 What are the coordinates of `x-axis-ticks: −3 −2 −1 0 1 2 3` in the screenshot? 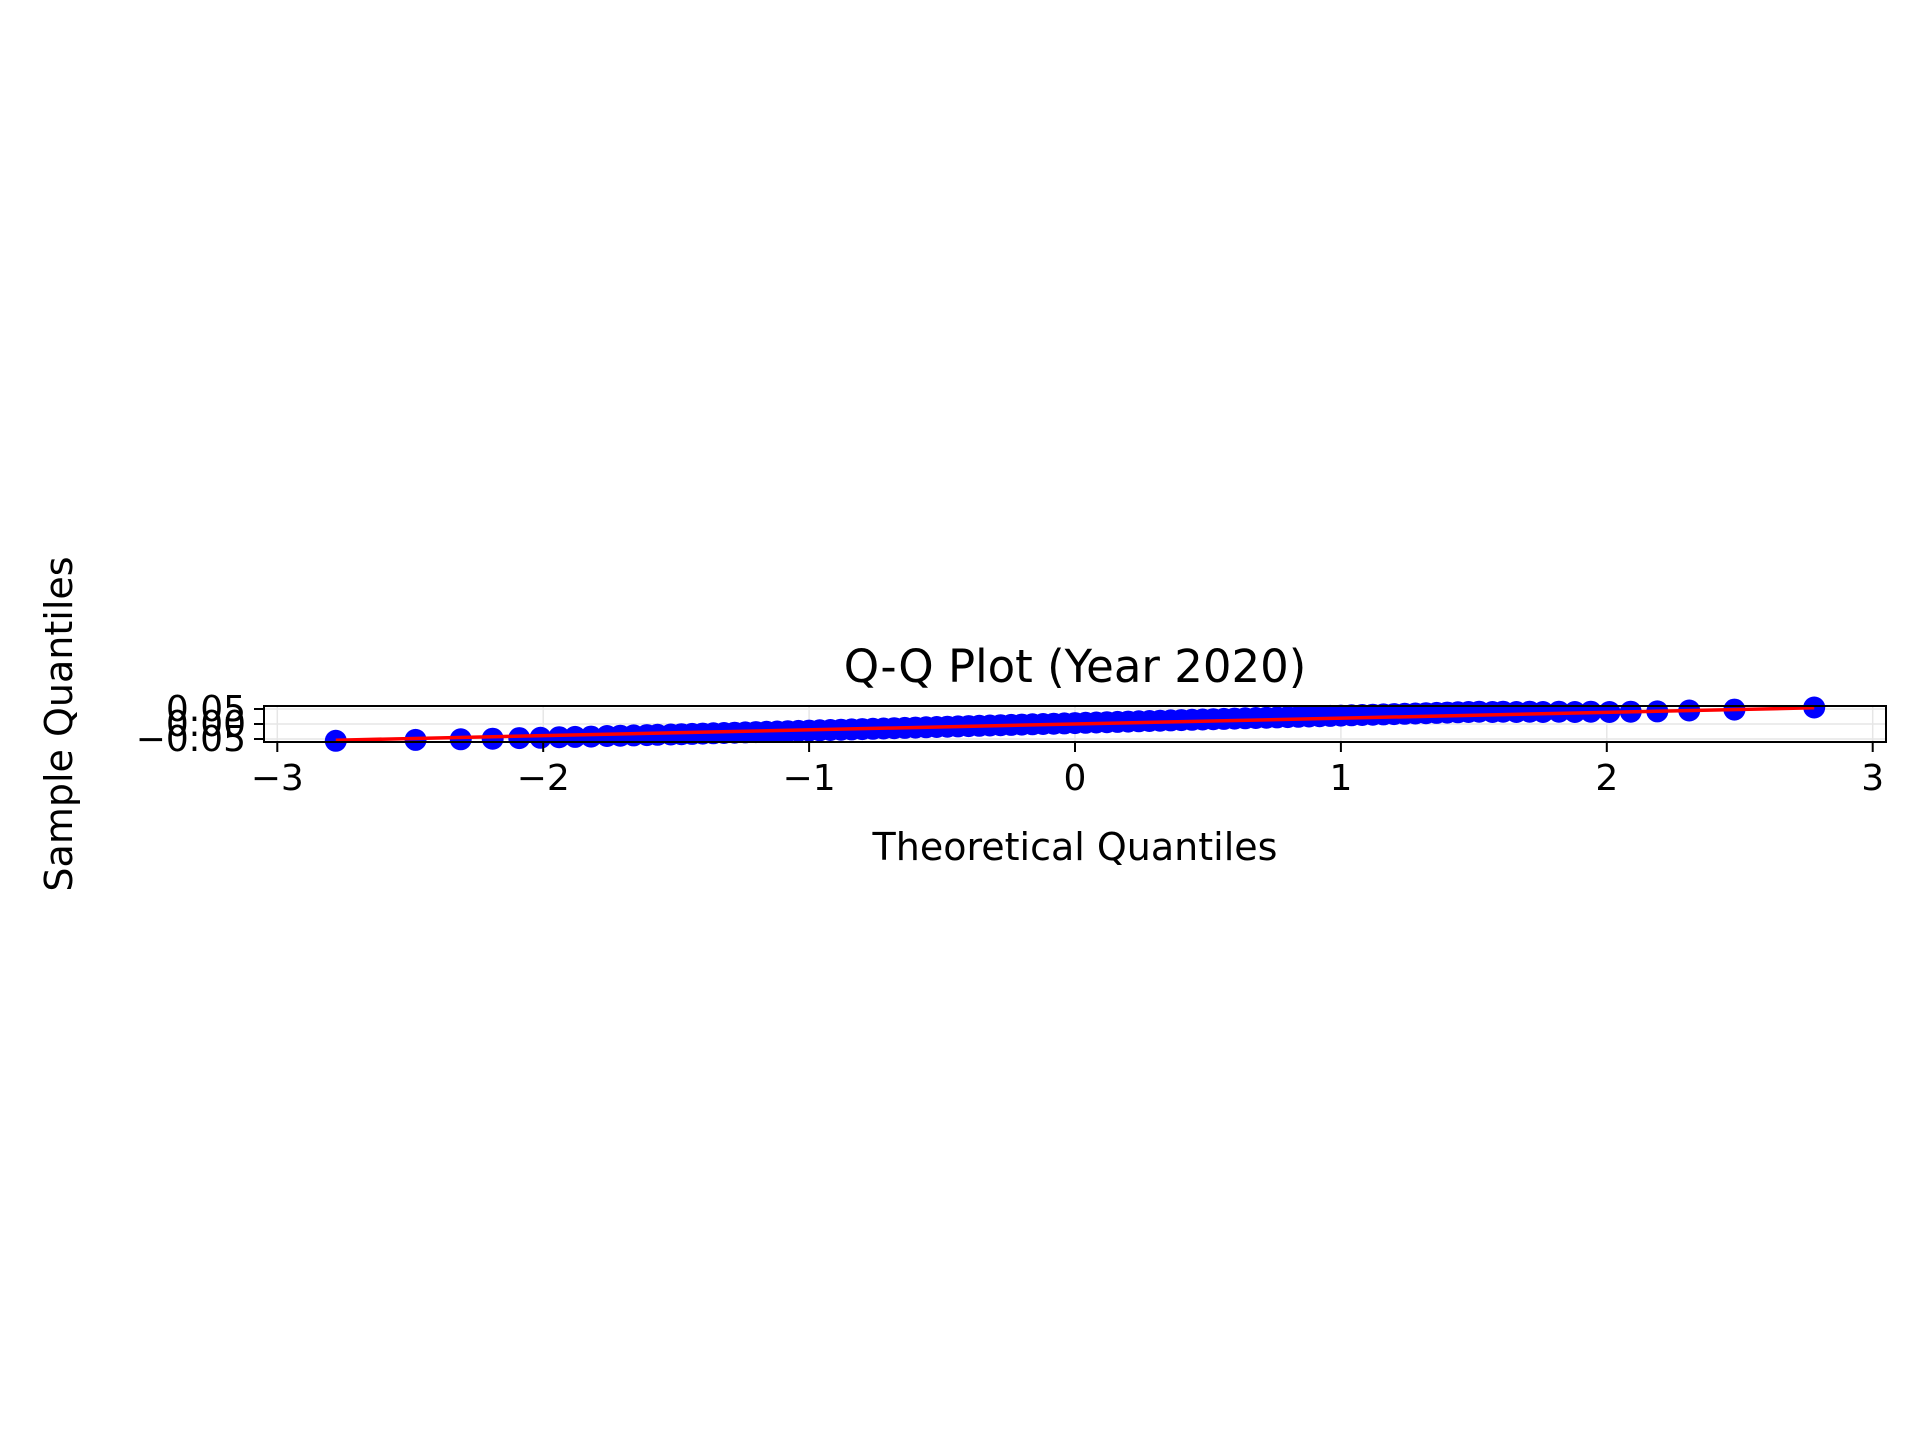 It's located at (1067, 770).